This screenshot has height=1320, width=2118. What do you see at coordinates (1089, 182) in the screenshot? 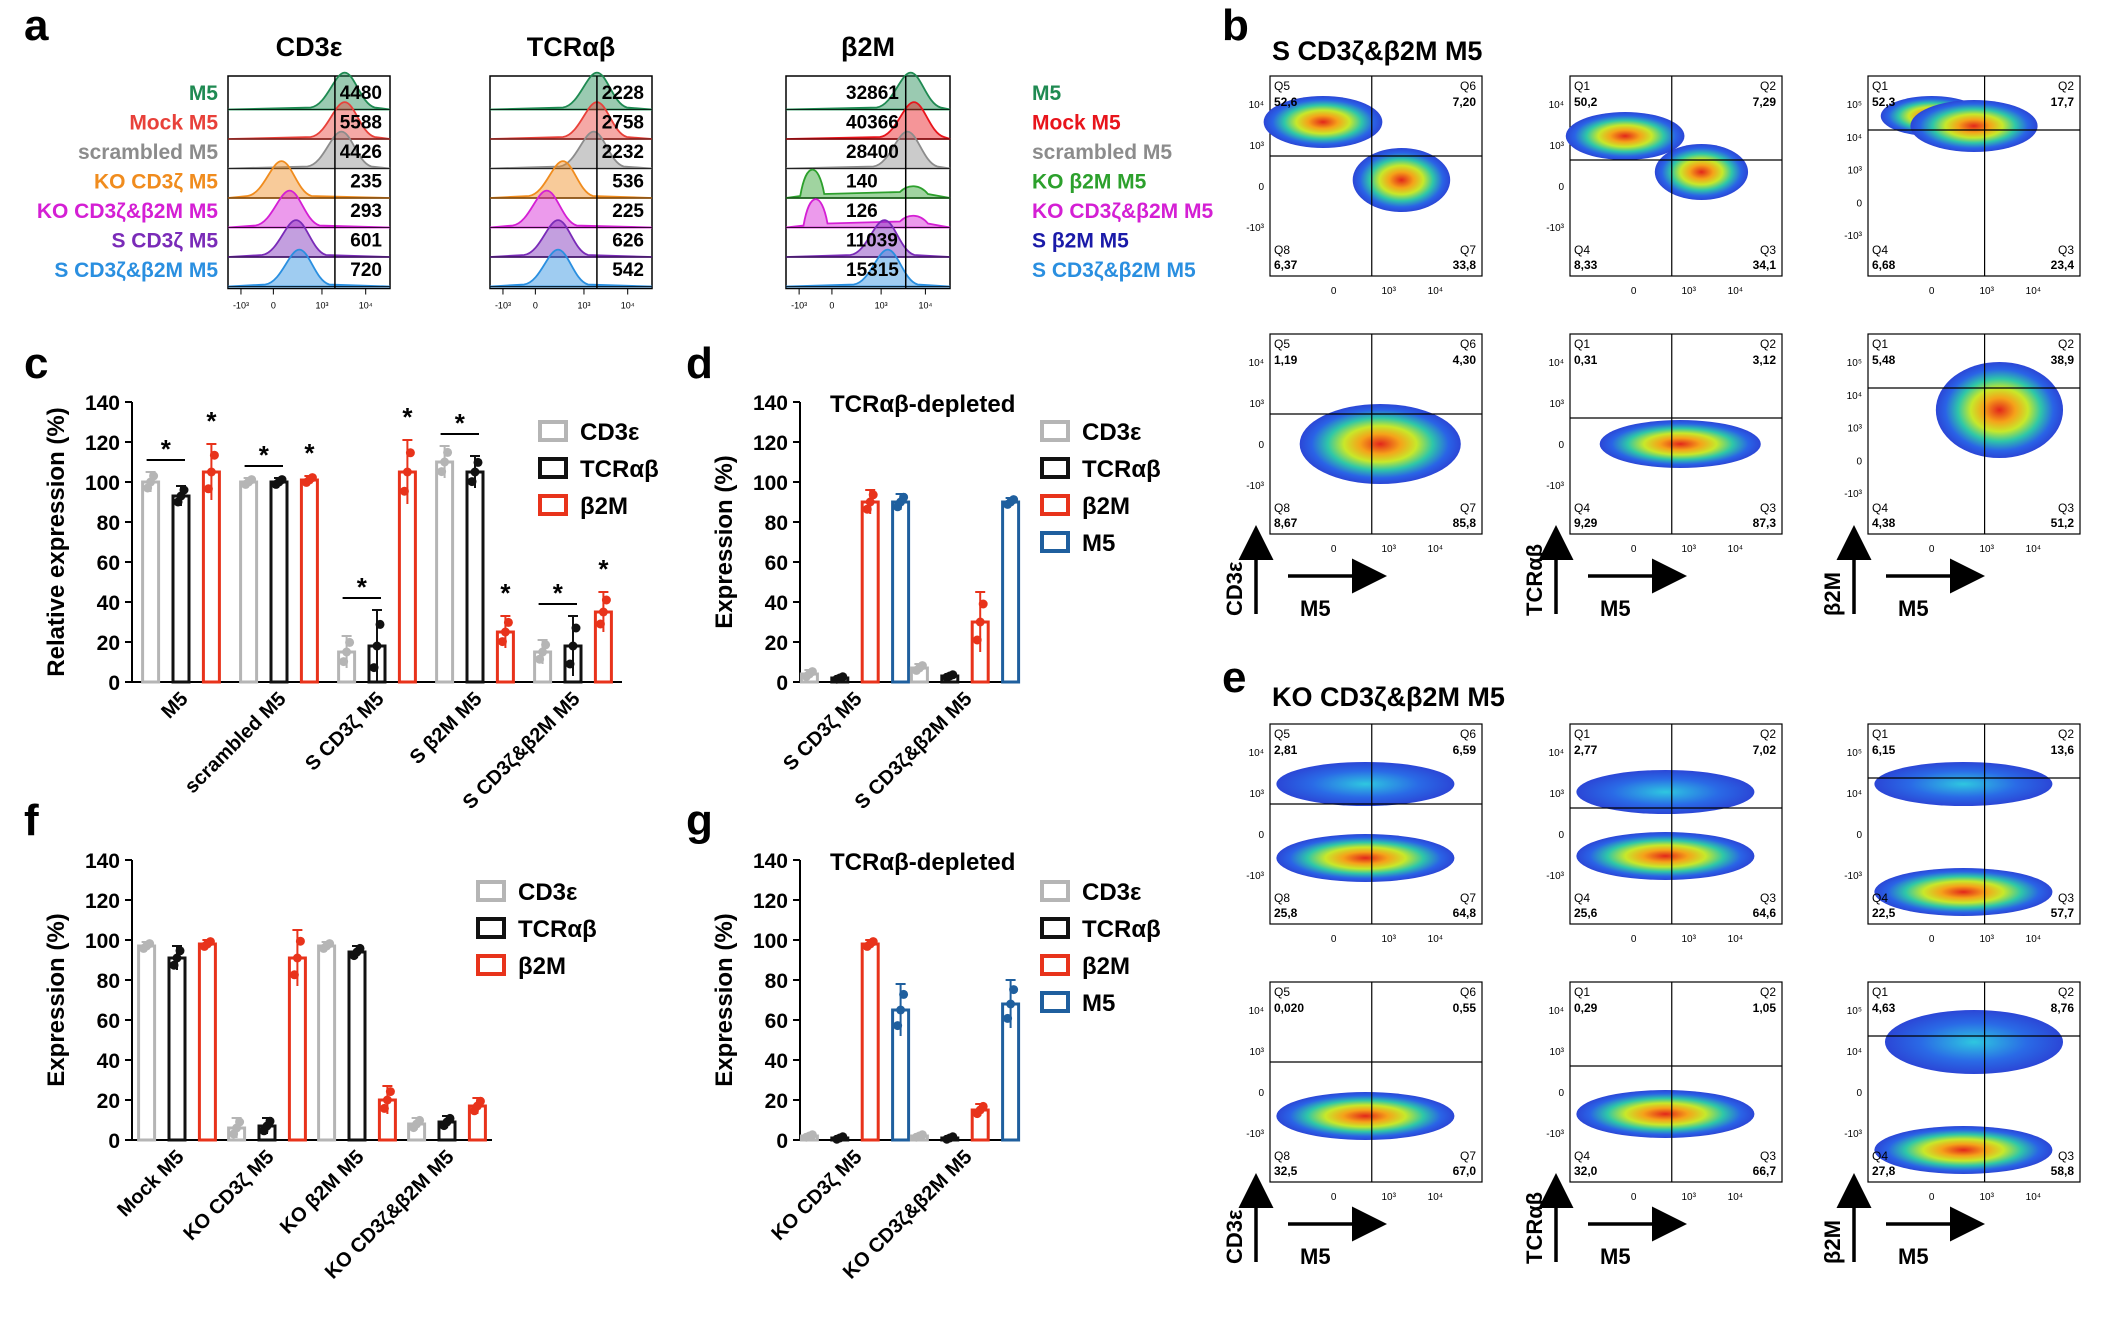
I see `histogram-row-label-right: KO β2M M5` at bounding box center [1089, 182].